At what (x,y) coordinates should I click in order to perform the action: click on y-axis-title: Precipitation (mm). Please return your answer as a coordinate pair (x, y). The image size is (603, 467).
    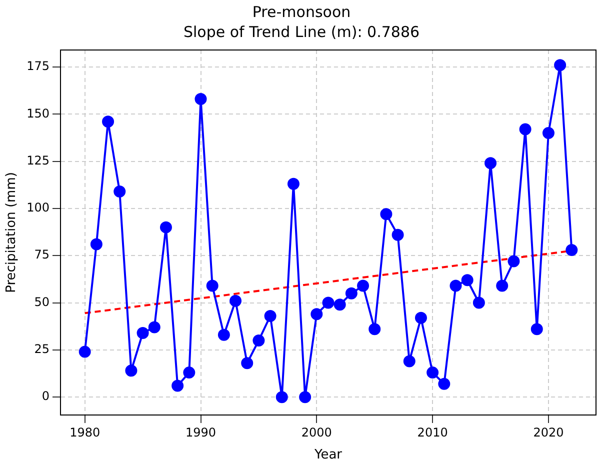
    Looking at the image, I should click on (12, 232).